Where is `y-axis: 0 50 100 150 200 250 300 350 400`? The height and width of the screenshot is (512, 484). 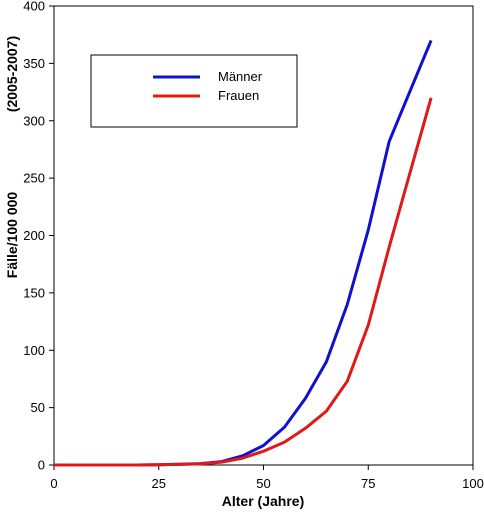
y-axis: 0 50 100 150 200 250 300 350 400 is located at coordinates (38, 236).